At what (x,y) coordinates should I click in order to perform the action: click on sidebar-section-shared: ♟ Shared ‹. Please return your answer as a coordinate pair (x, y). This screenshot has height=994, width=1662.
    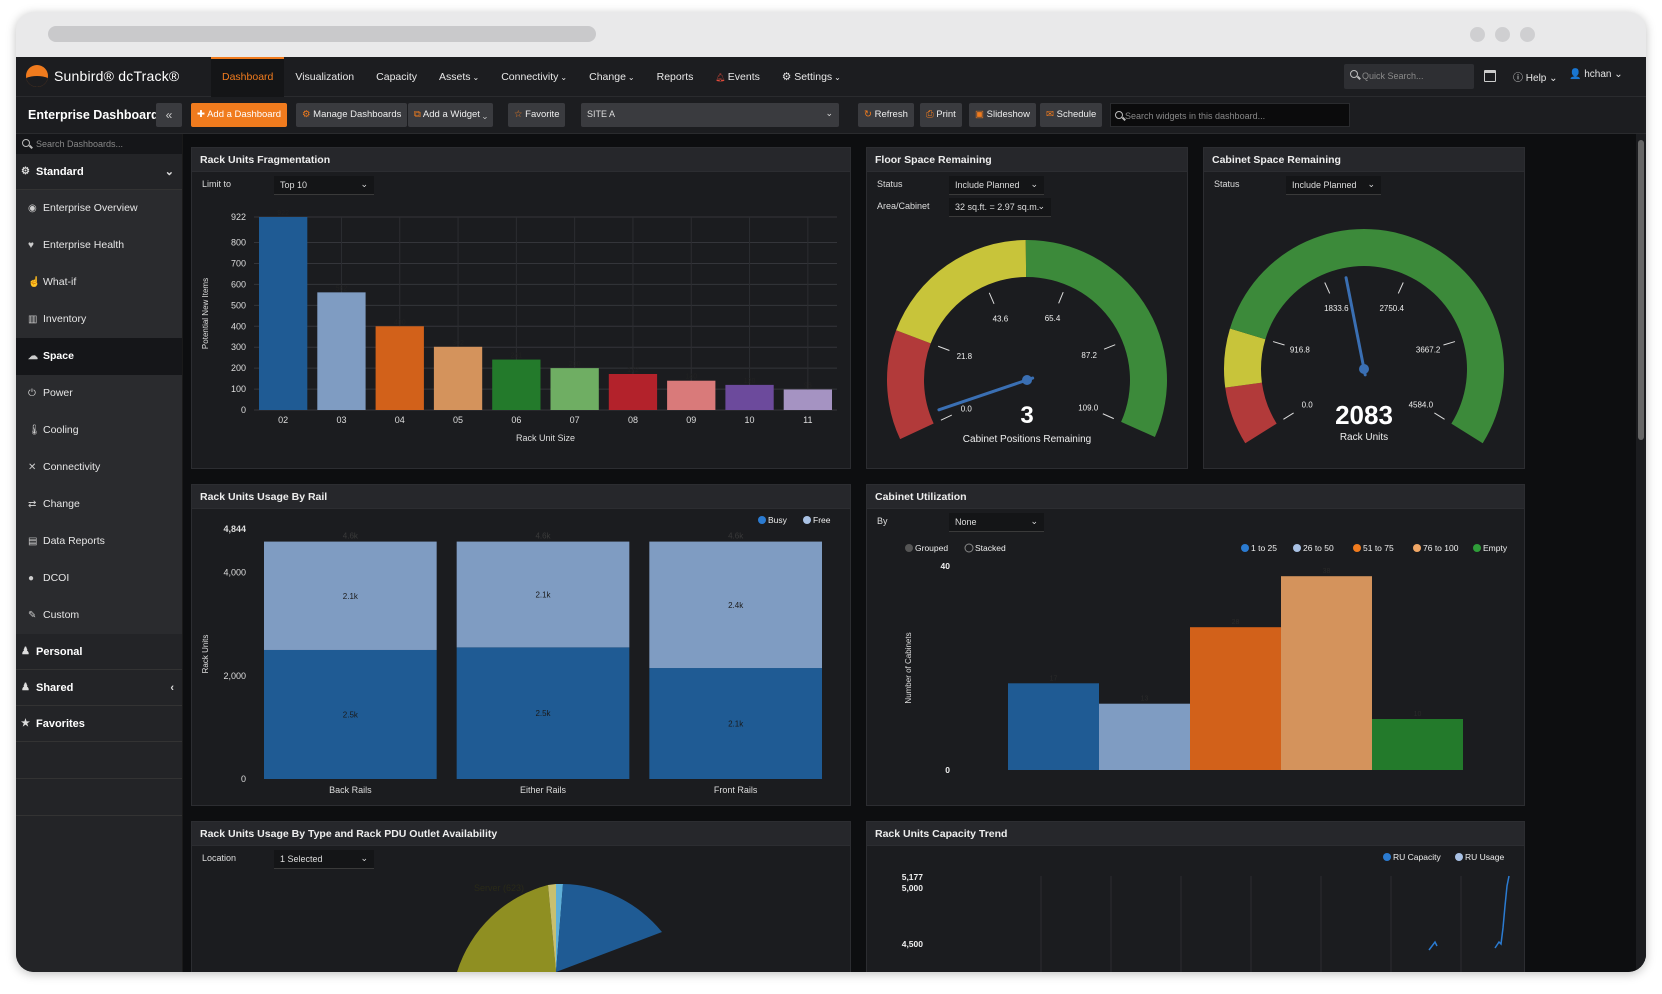
    Looking at the image, I should click on (99, 688).